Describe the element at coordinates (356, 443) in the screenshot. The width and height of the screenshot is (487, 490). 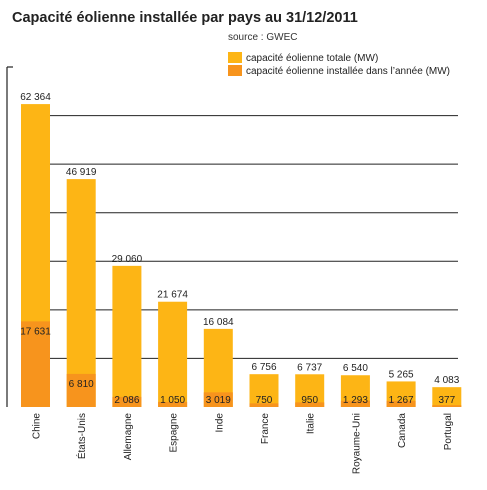
I see `category-tick: Royaume-Uni` at that location.